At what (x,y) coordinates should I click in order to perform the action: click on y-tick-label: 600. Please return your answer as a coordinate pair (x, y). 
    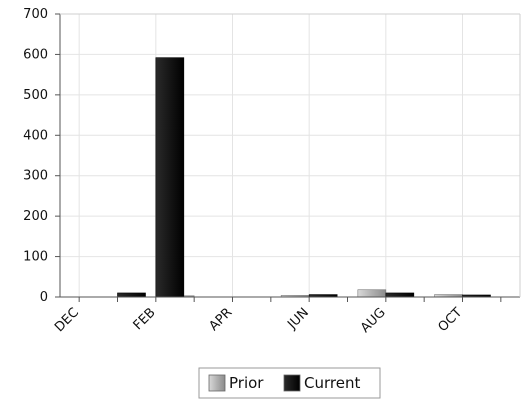
    Looking at the image, I should click on (35, 54).